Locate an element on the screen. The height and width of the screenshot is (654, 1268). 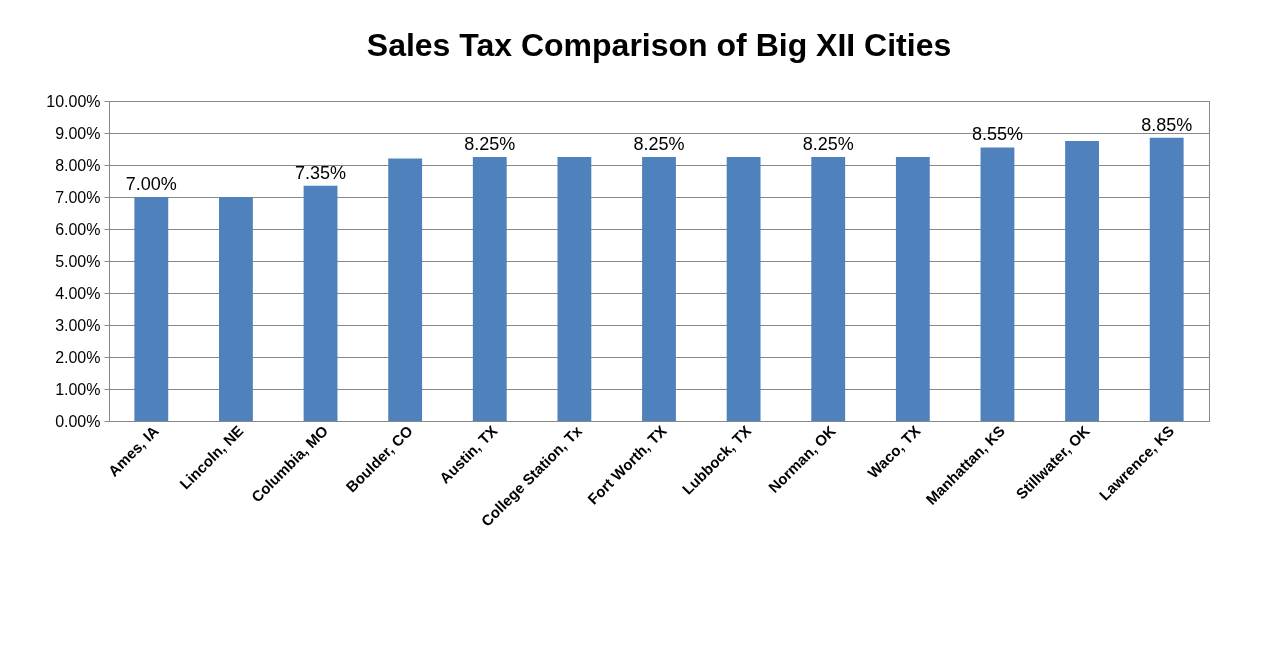
chart-title: Sales Tax Comparison of Big XII Cities is located at coordinates (659, 45).